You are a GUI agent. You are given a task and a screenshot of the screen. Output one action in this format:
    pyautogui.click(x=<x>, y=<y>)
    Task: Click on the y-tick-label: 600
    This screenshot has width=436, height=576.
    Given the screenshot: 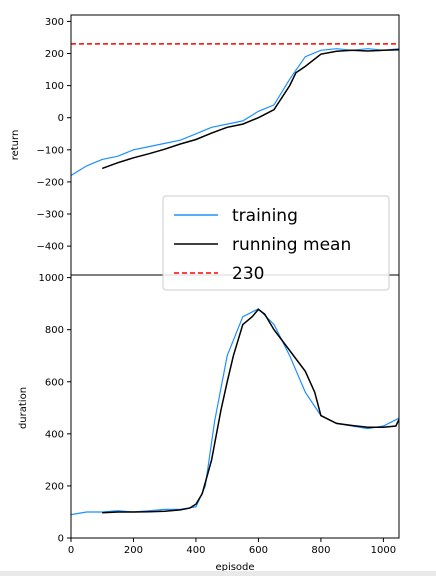 What is the action you would take?
    pyautogui.click(x=54, y=382)
    